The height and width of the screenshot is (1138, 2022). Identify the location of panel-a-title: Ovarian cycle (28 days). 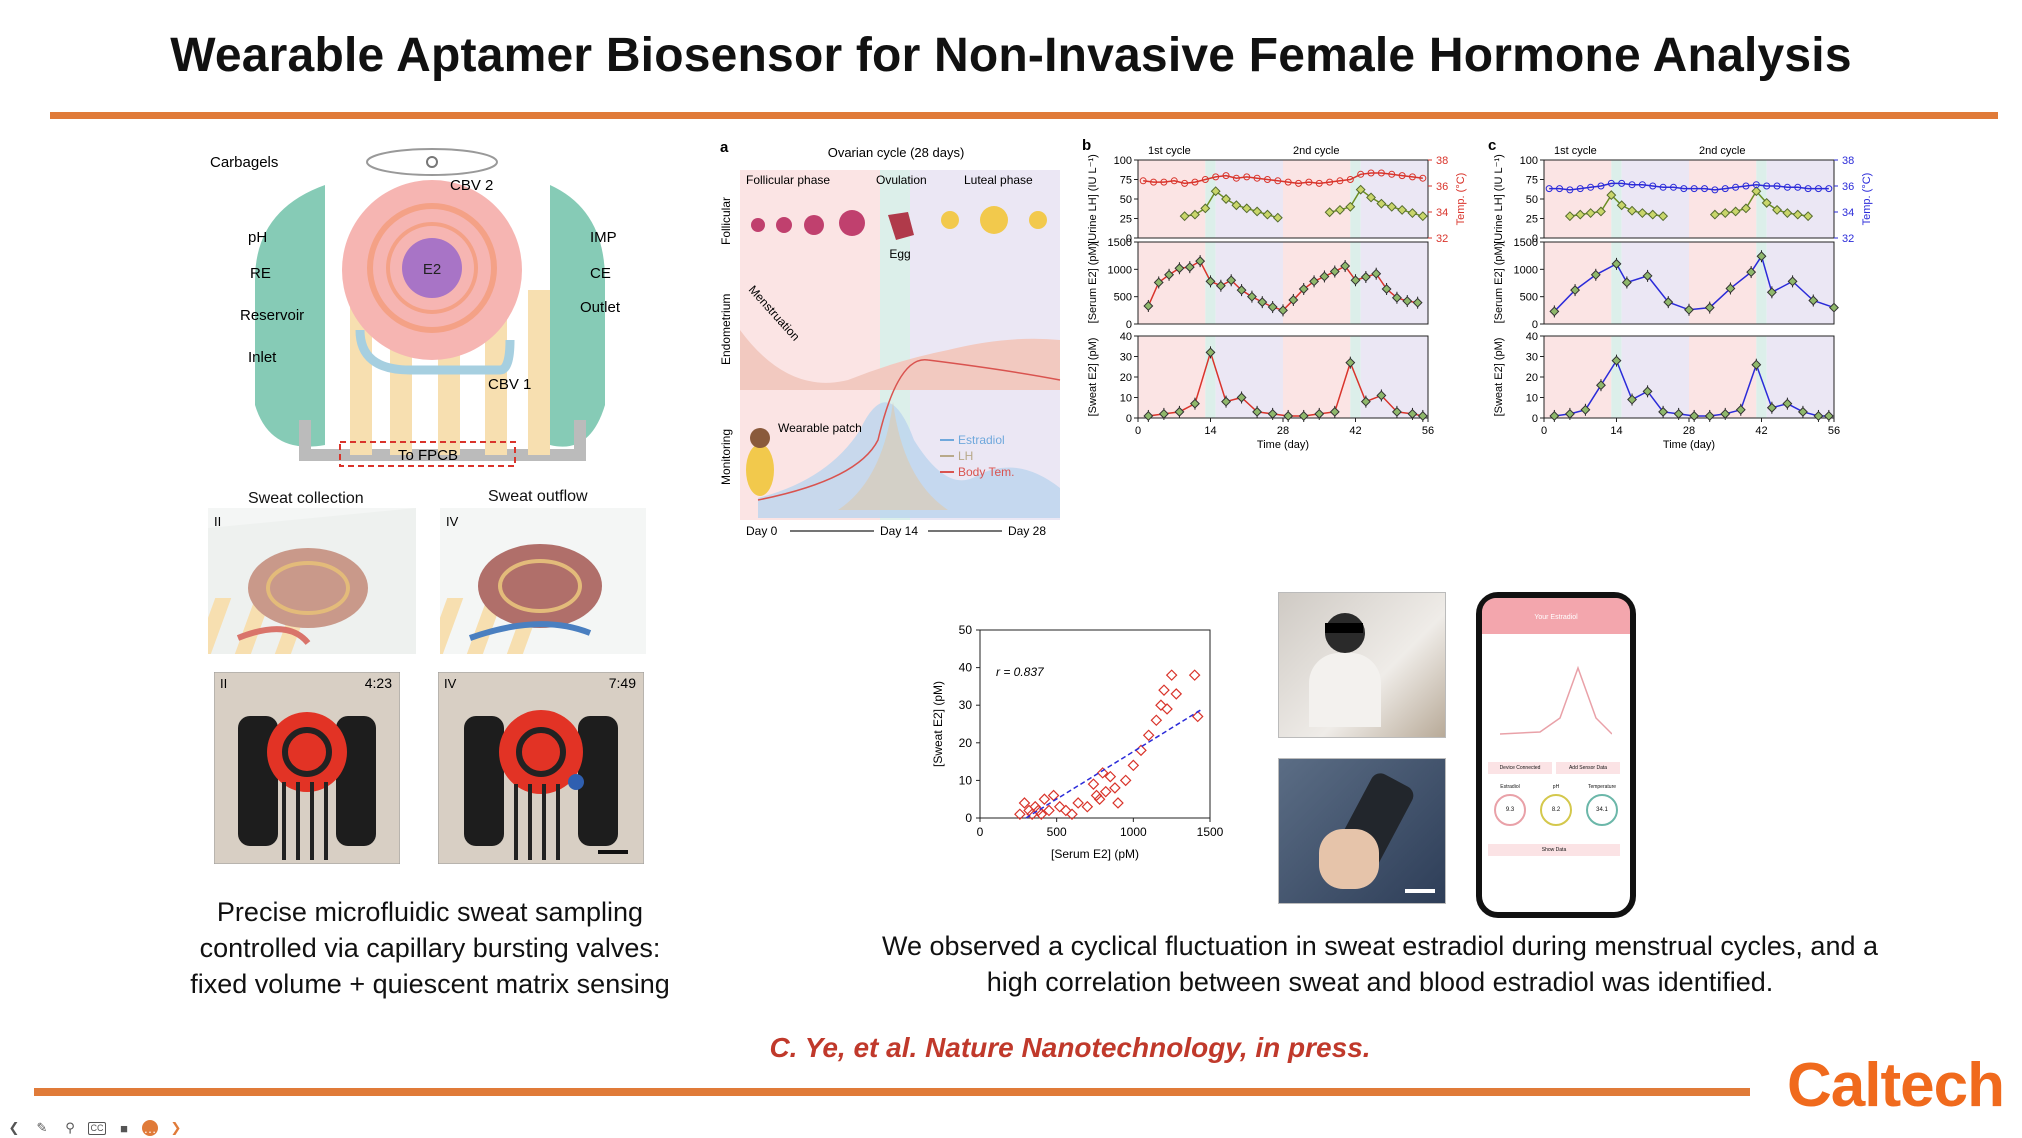
(896, 152).